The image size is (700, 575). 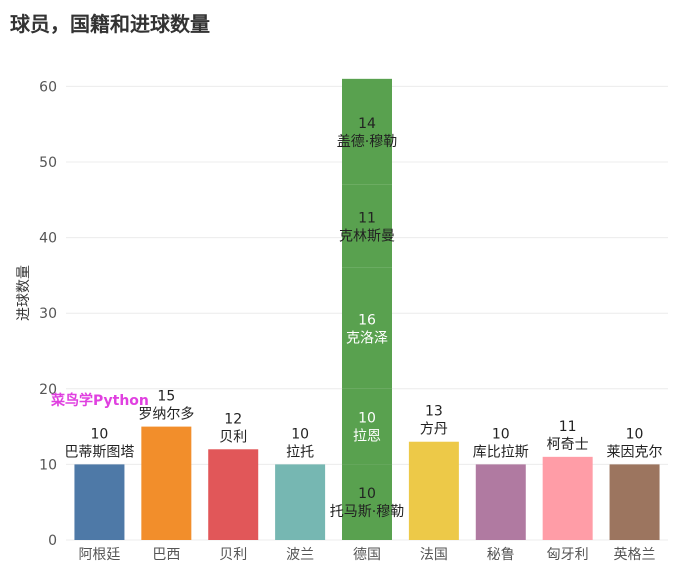 What do you see at coordinates (367, 437) in the screenshot?
I see `data-label-player: 拉恩` at bounding box center [367, 437].